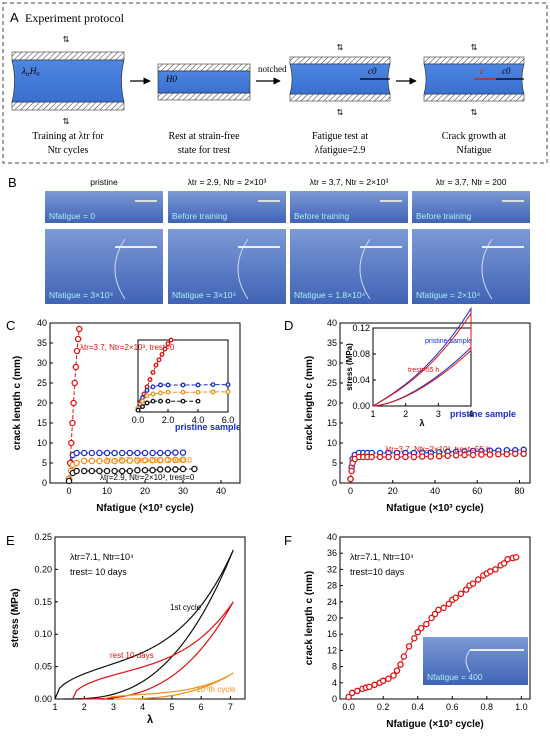 The height and width of the screenshot is (742, 550). I want to click on plot-frame, so click(183, 376).